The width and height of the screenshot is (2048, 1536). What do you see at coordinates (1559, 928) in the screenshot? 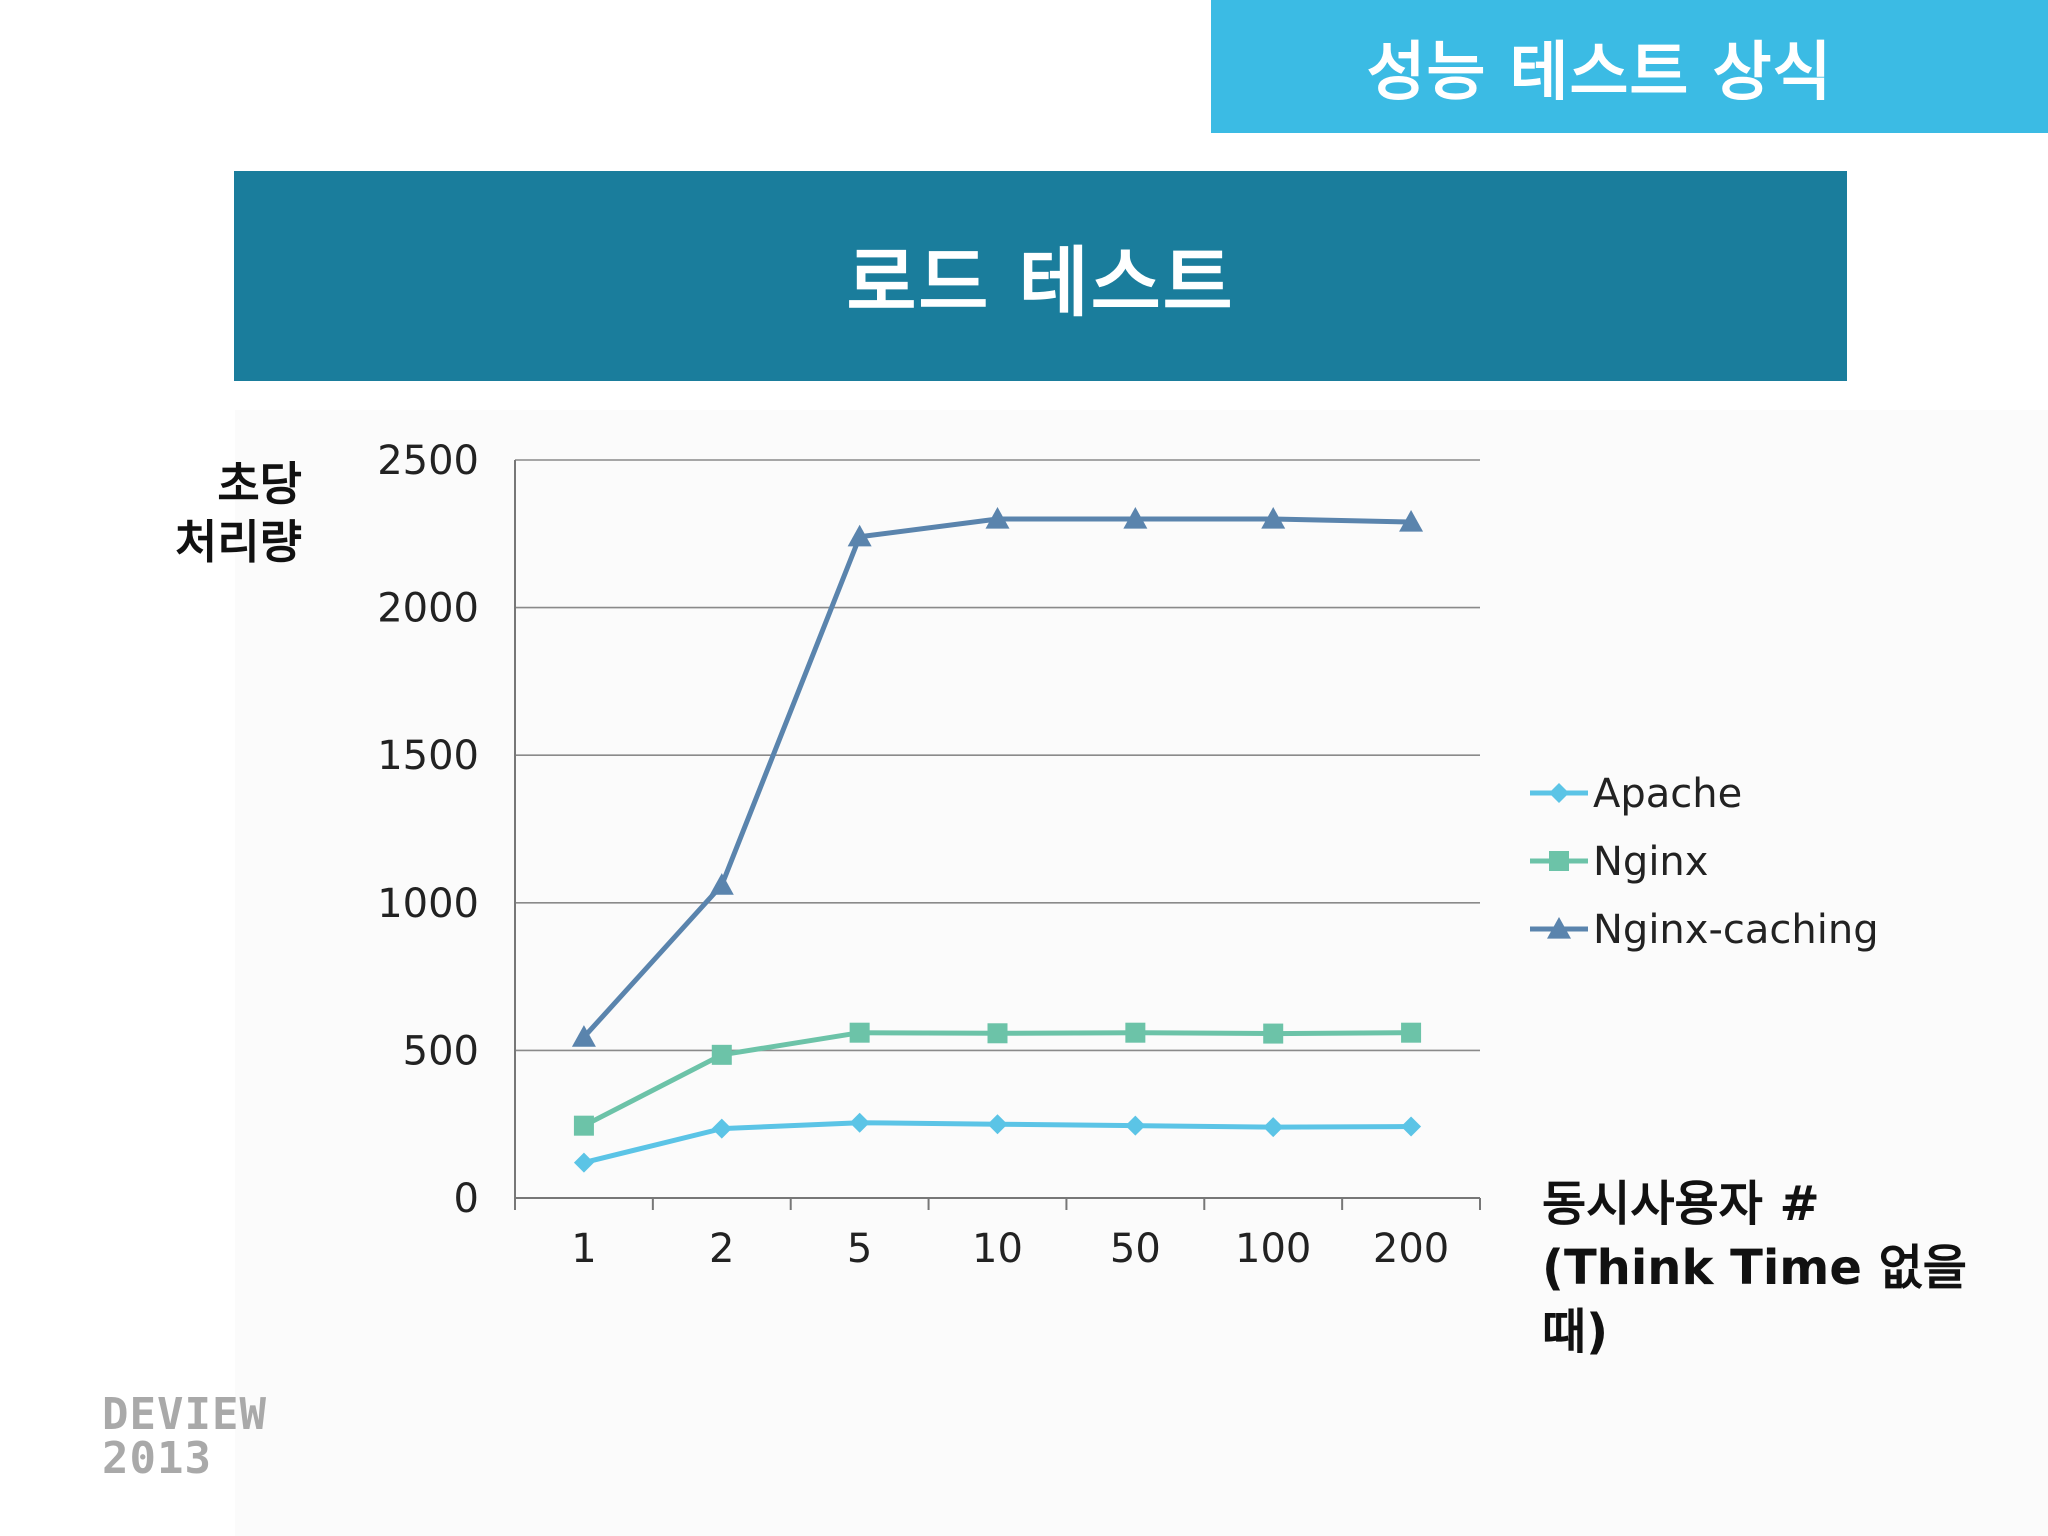
I see `legend-marker-nginx-caching` at bounding box center [1559, 928].